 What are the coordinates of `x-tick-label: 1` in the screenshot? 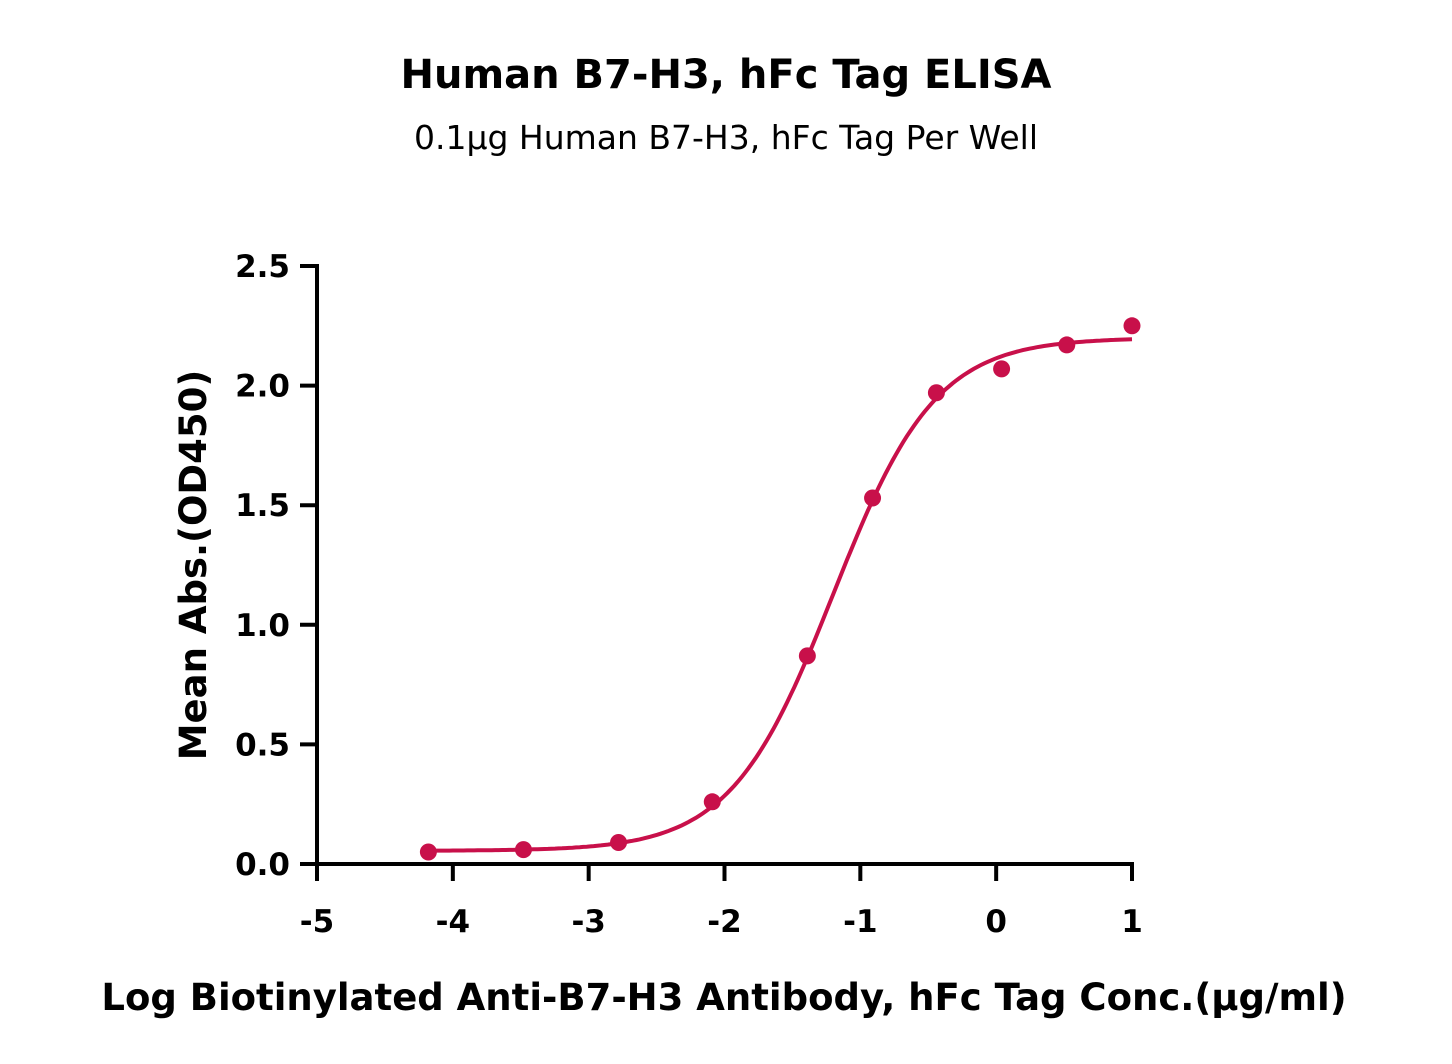 It's located at (1132, 922).